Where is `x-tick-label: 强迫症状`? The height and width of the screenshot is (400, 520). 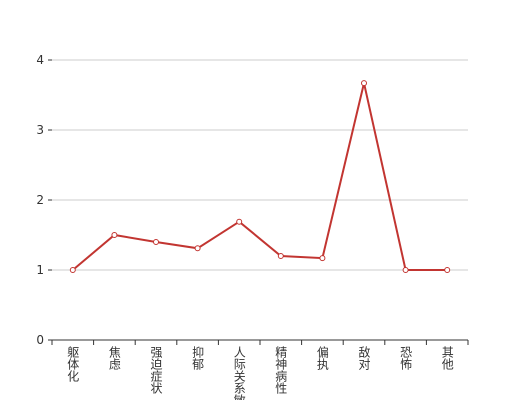 x-tick-label: 强迫症状 is located at coordinates (156, 370).